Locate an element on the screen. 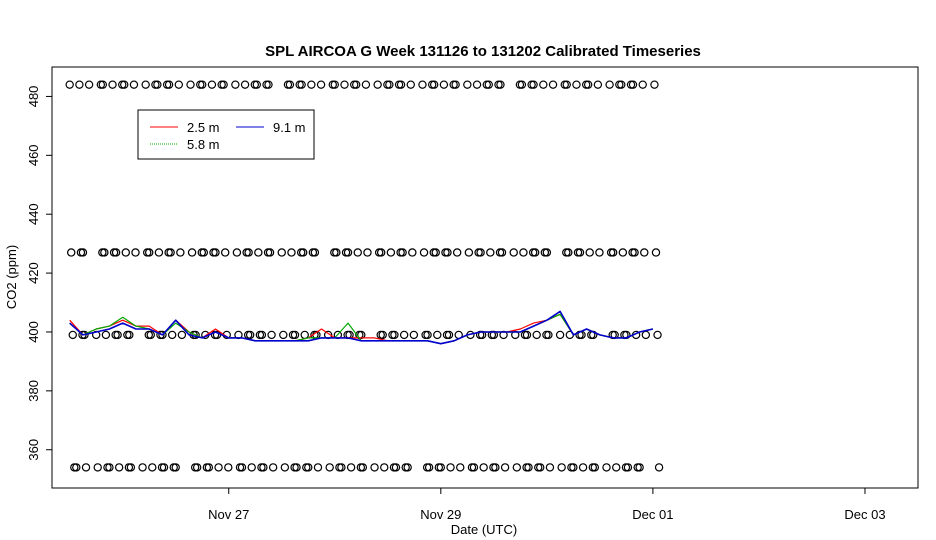 The width and height of the screenshot is (936, 540). y-tick-label-5: 460 is located at coordinates (33, 155).